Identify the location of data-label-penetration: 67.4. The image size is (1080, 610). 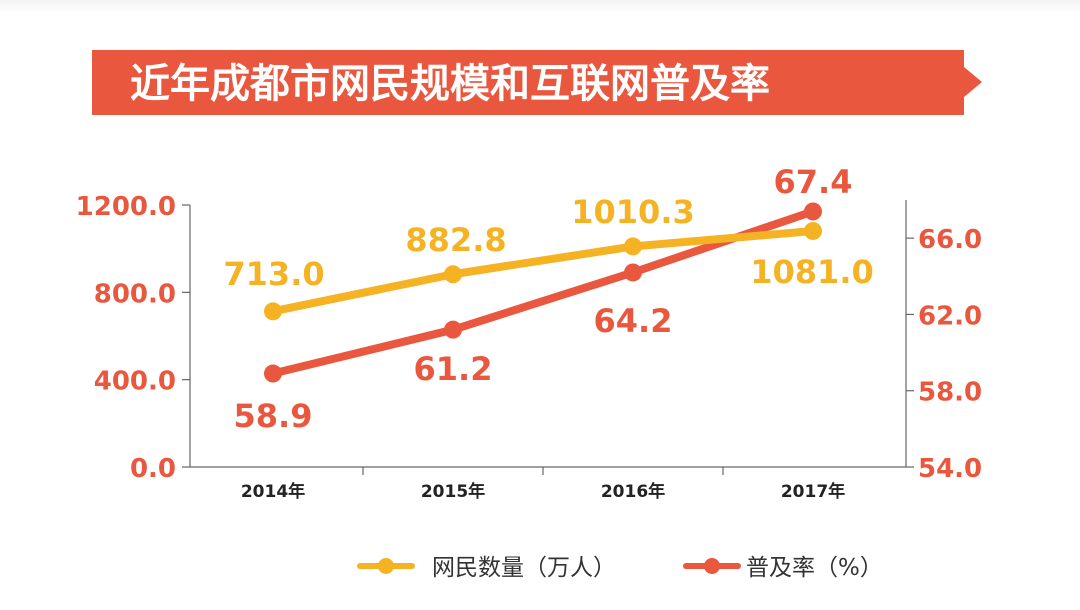
(813, 182).